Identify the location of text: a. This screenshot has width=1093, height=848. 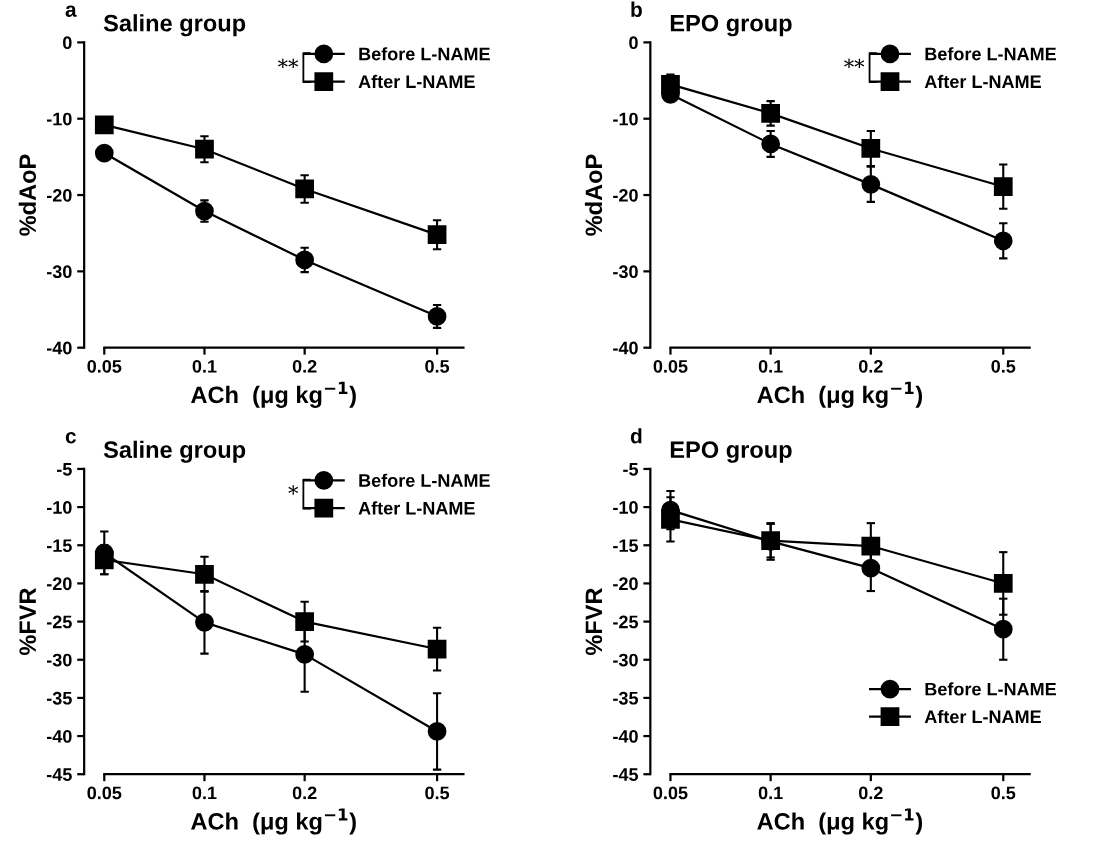
(71, 11).